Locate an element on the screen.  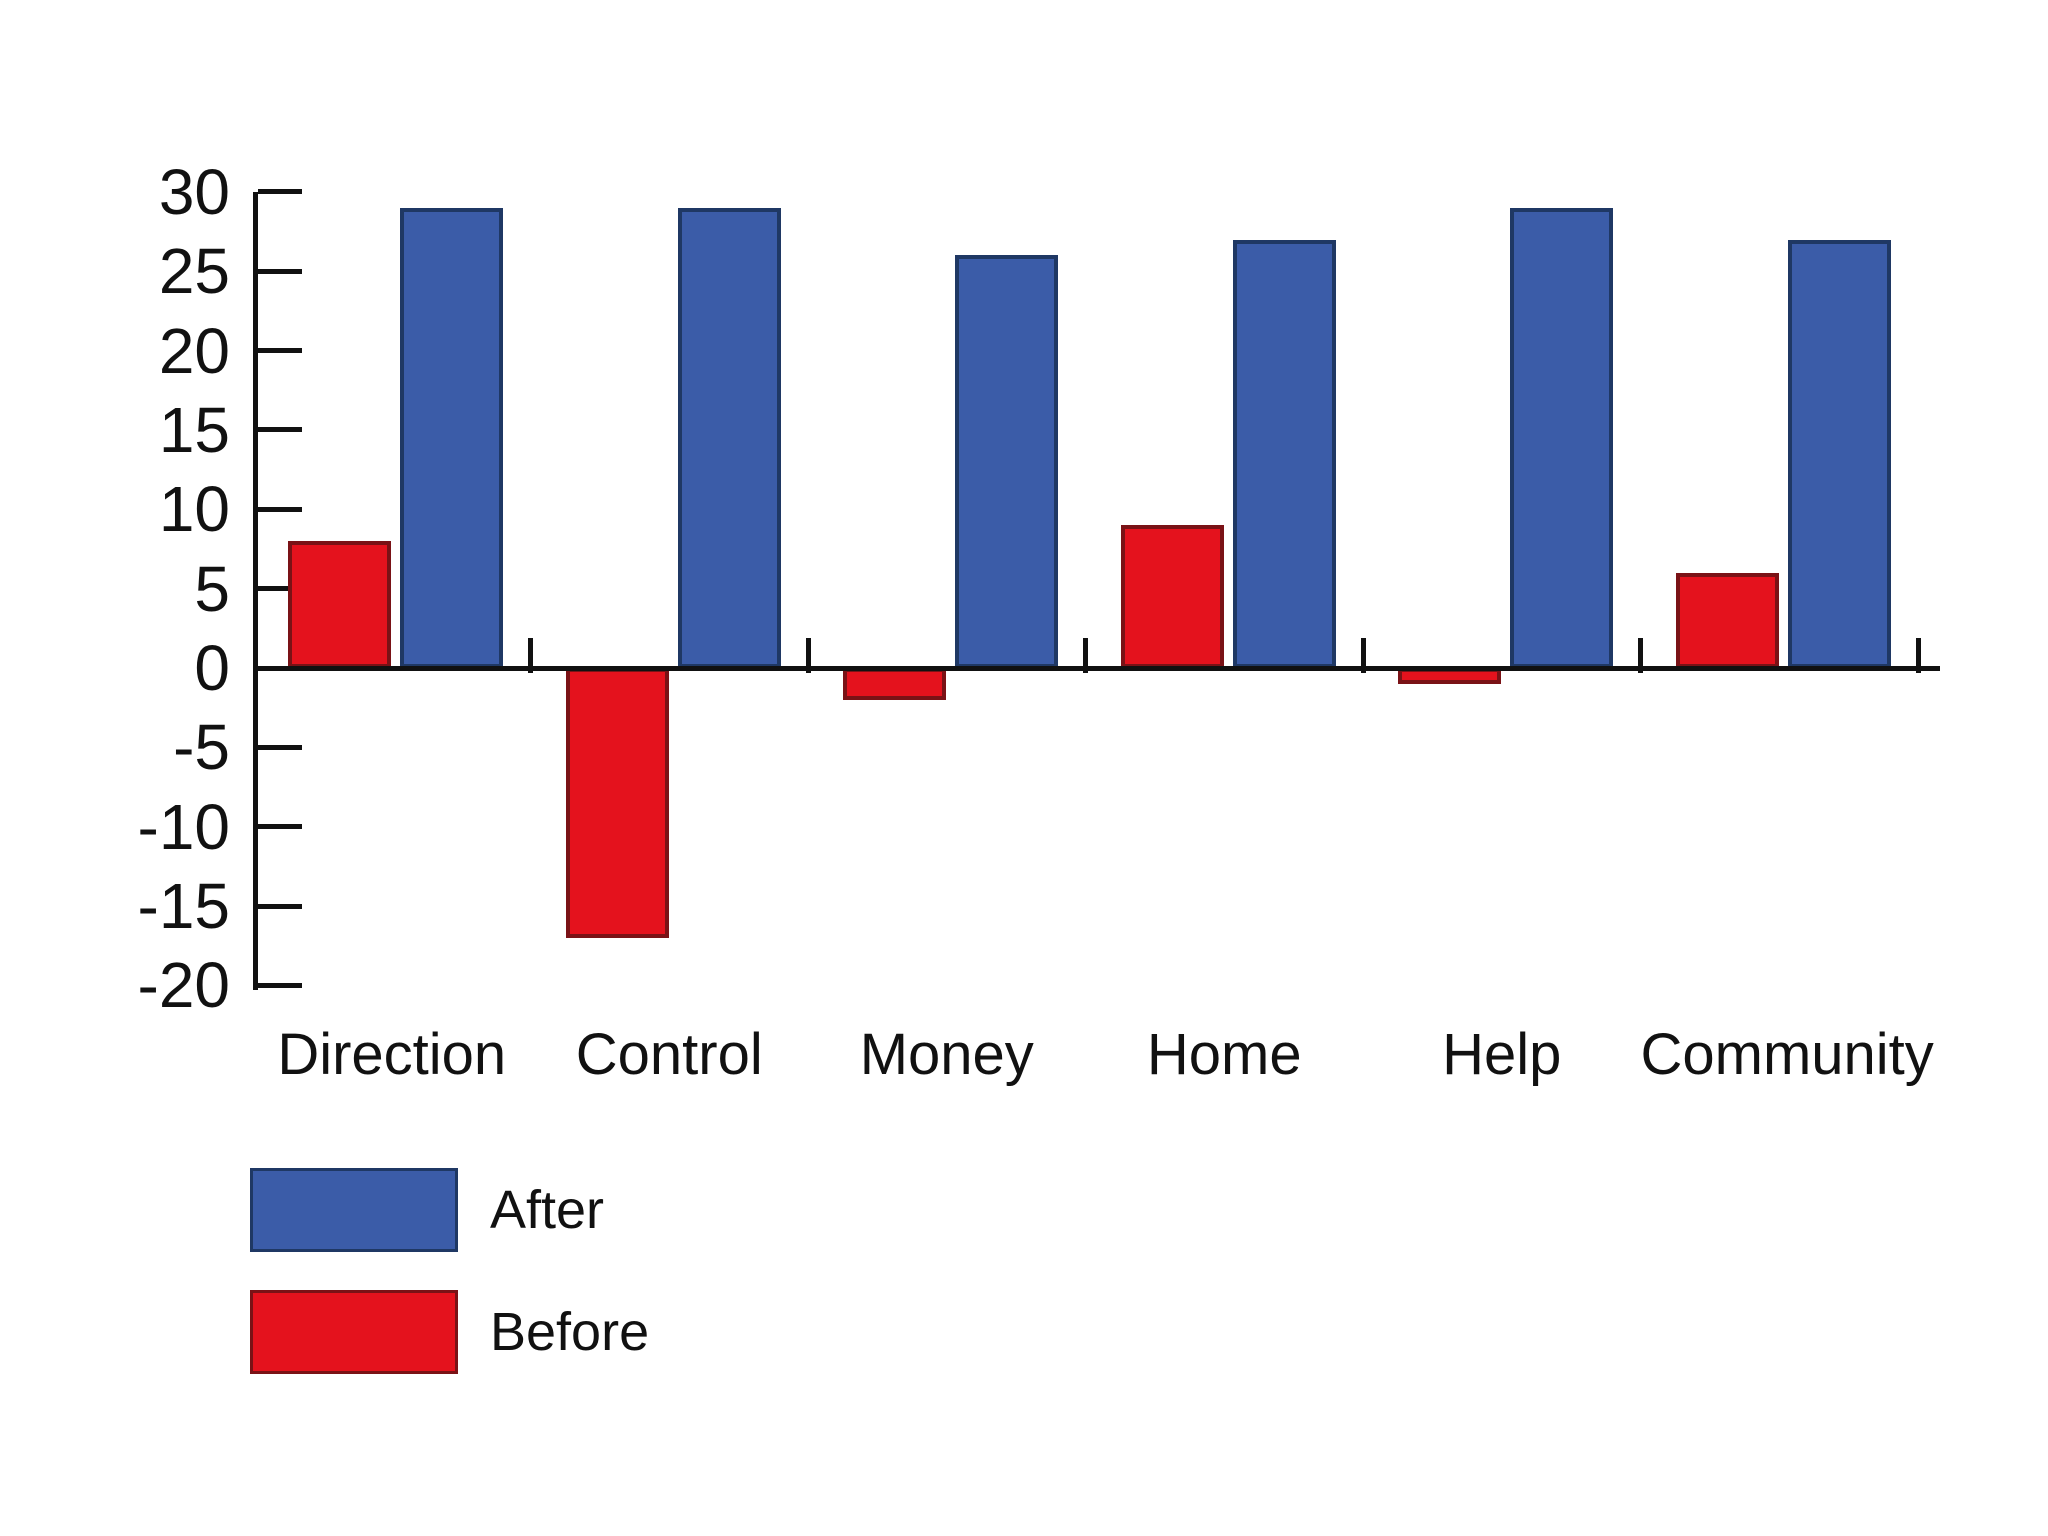
category-label: Money is located at coordinates (946, 1054).